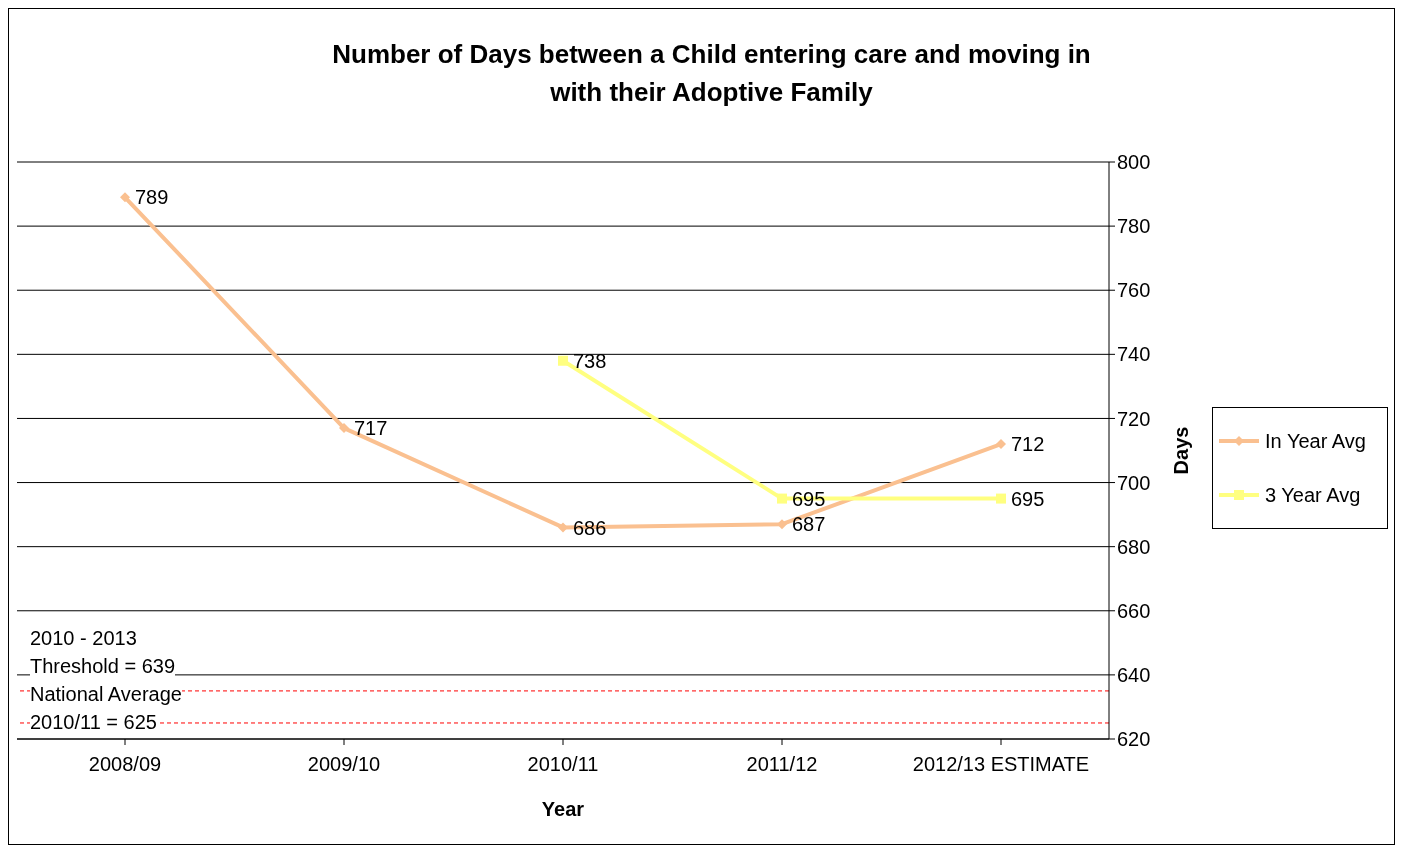 The height and width of the screenshot is (853, 1403). I want to click on data-label: 687, so click(809, 524).